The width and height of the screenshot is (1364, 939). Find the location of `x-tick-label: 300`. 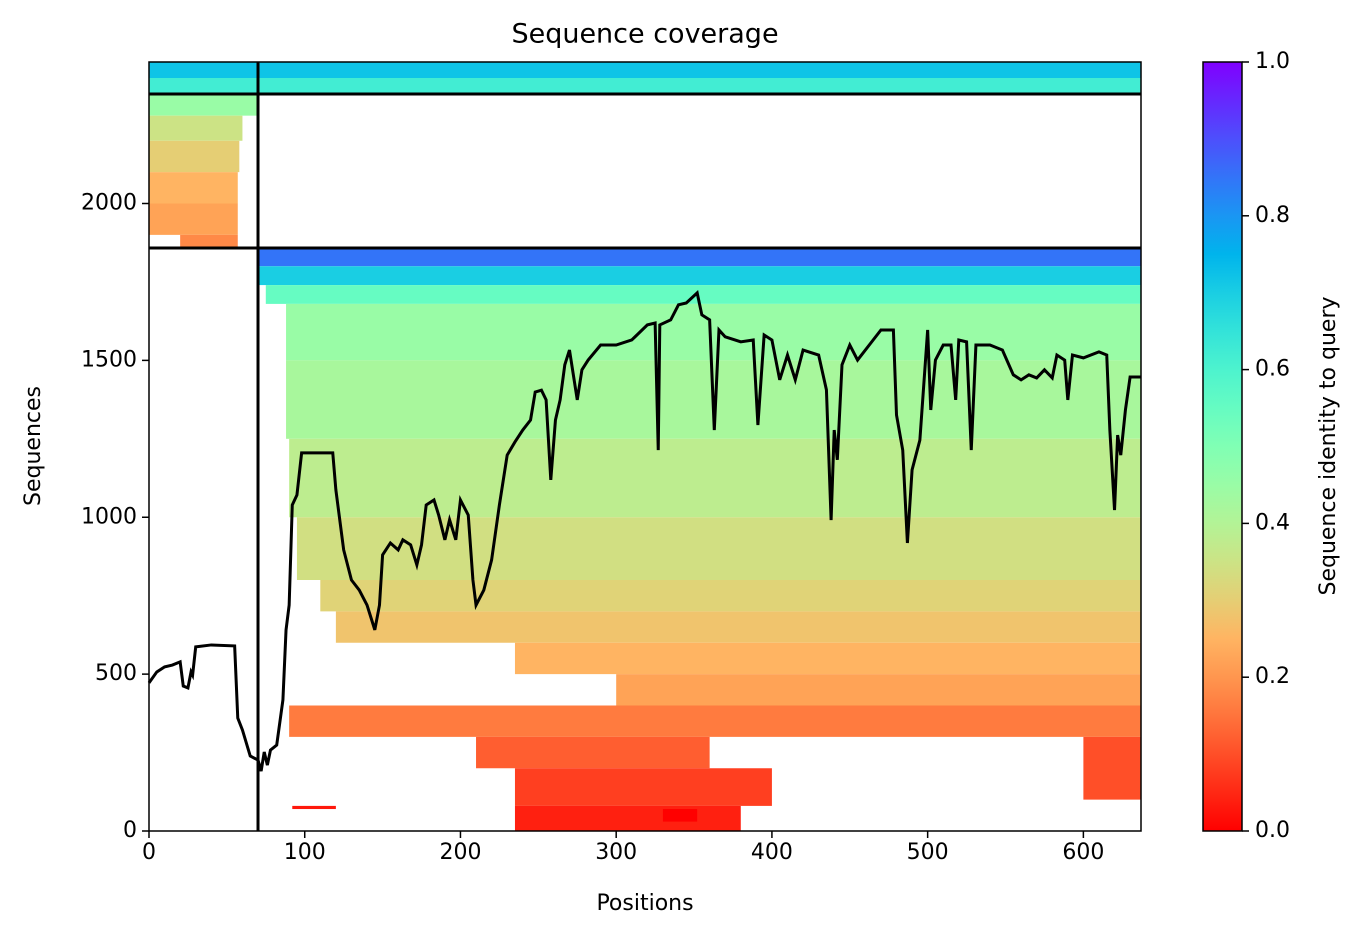

x-tick-label: 300 is located at coordinates (616, 852).